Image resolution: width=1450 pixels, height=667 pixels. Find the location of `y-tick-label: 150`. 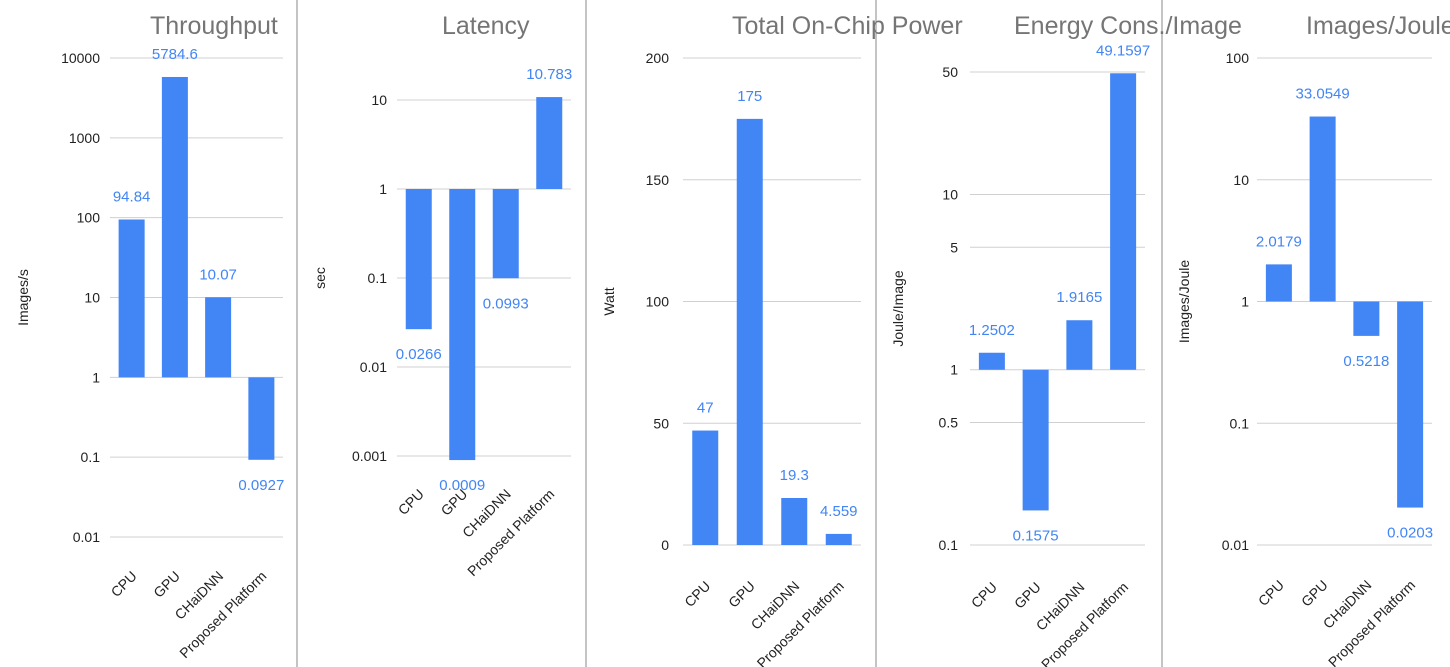

y-tick-label: 150 is located at coordinates (658, 180).